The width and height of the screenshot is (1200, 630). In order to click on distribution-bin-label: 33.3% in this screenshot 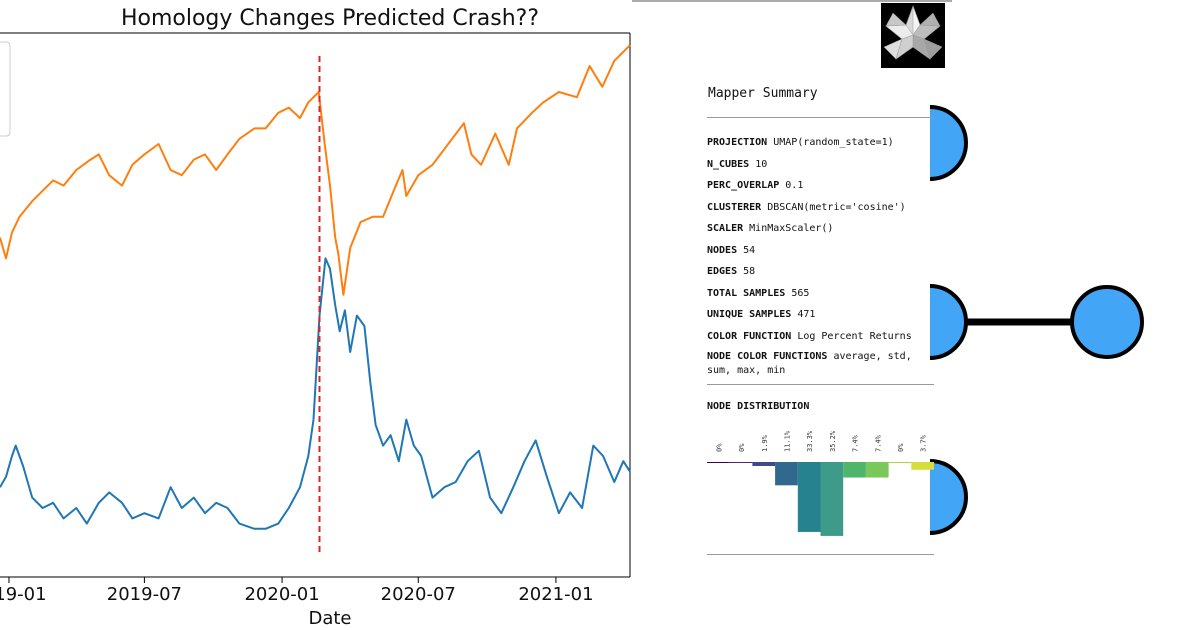, I will do `click(810, 441)`.